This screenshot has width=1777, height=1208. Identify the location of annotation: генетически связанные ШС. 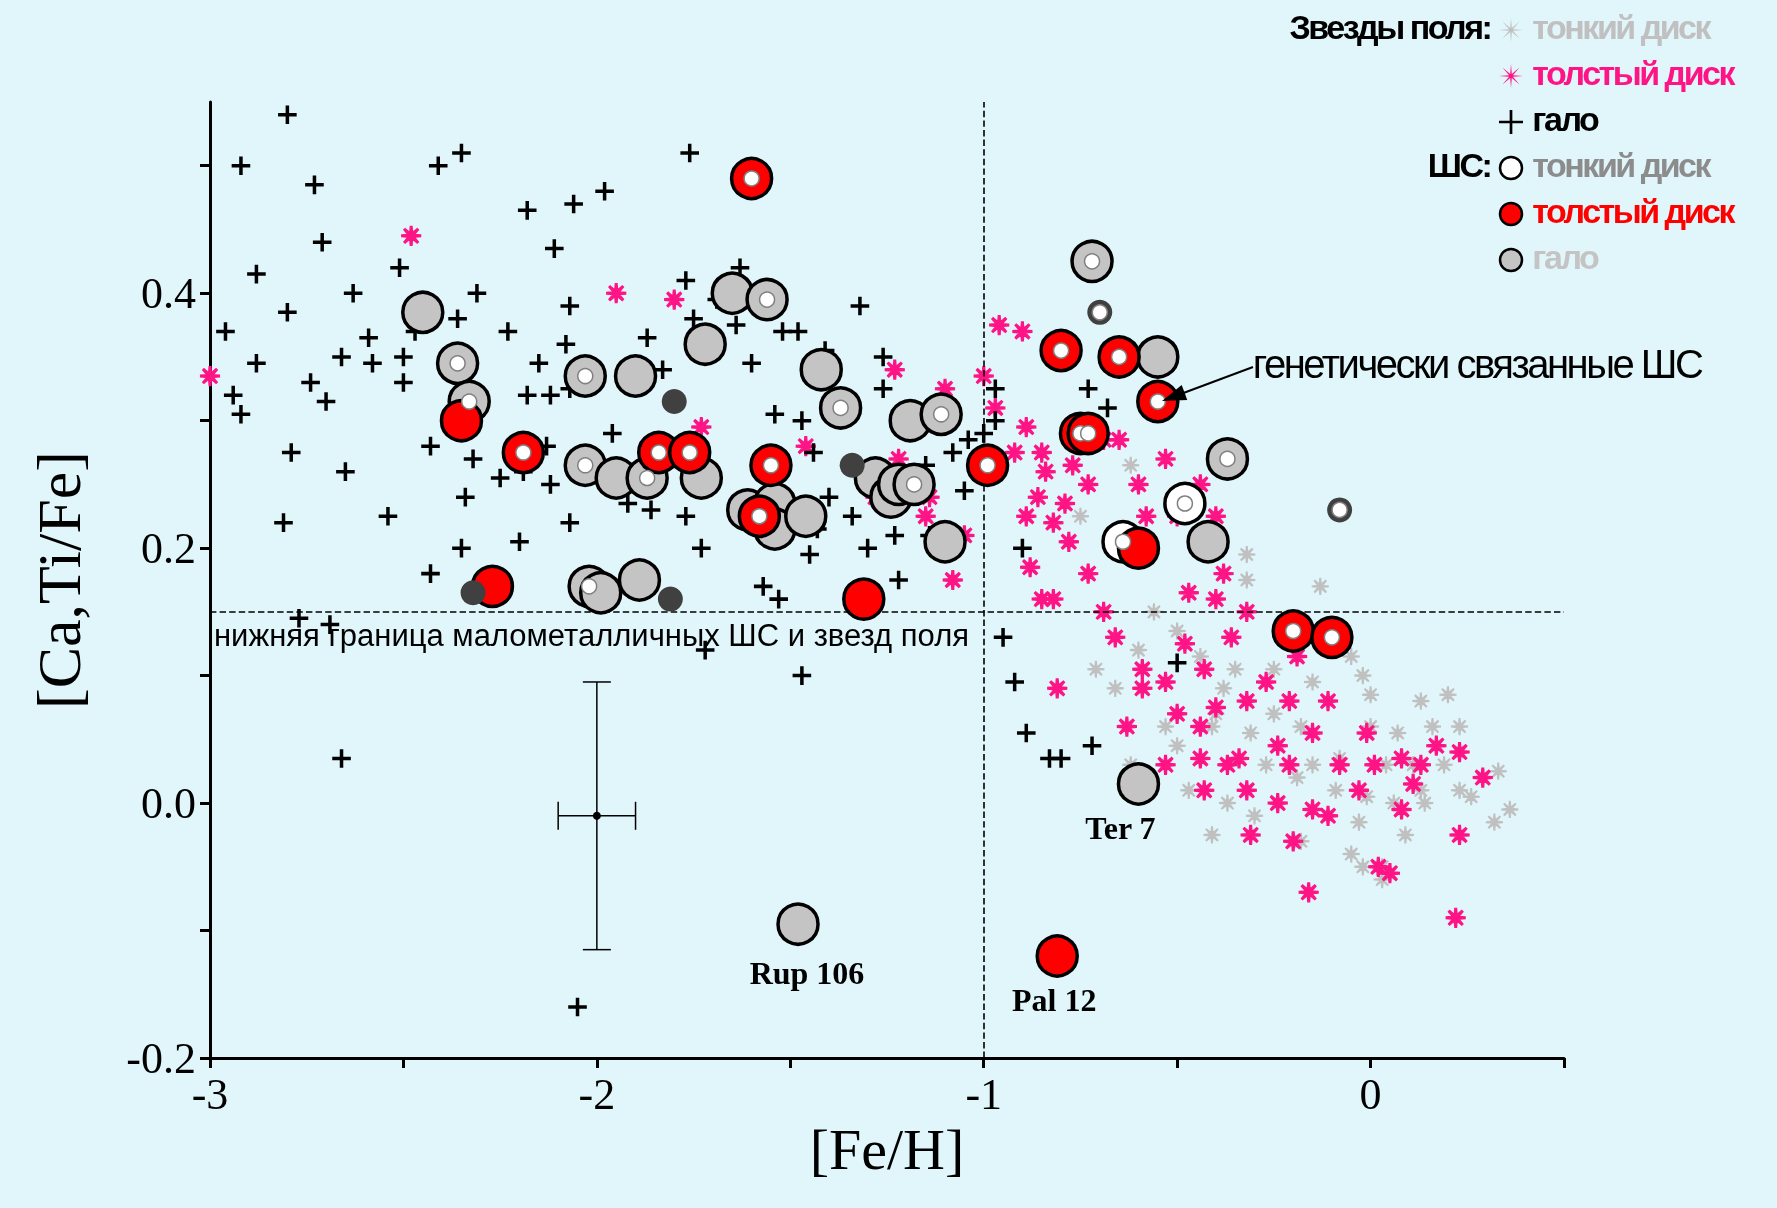
(1477, 364).